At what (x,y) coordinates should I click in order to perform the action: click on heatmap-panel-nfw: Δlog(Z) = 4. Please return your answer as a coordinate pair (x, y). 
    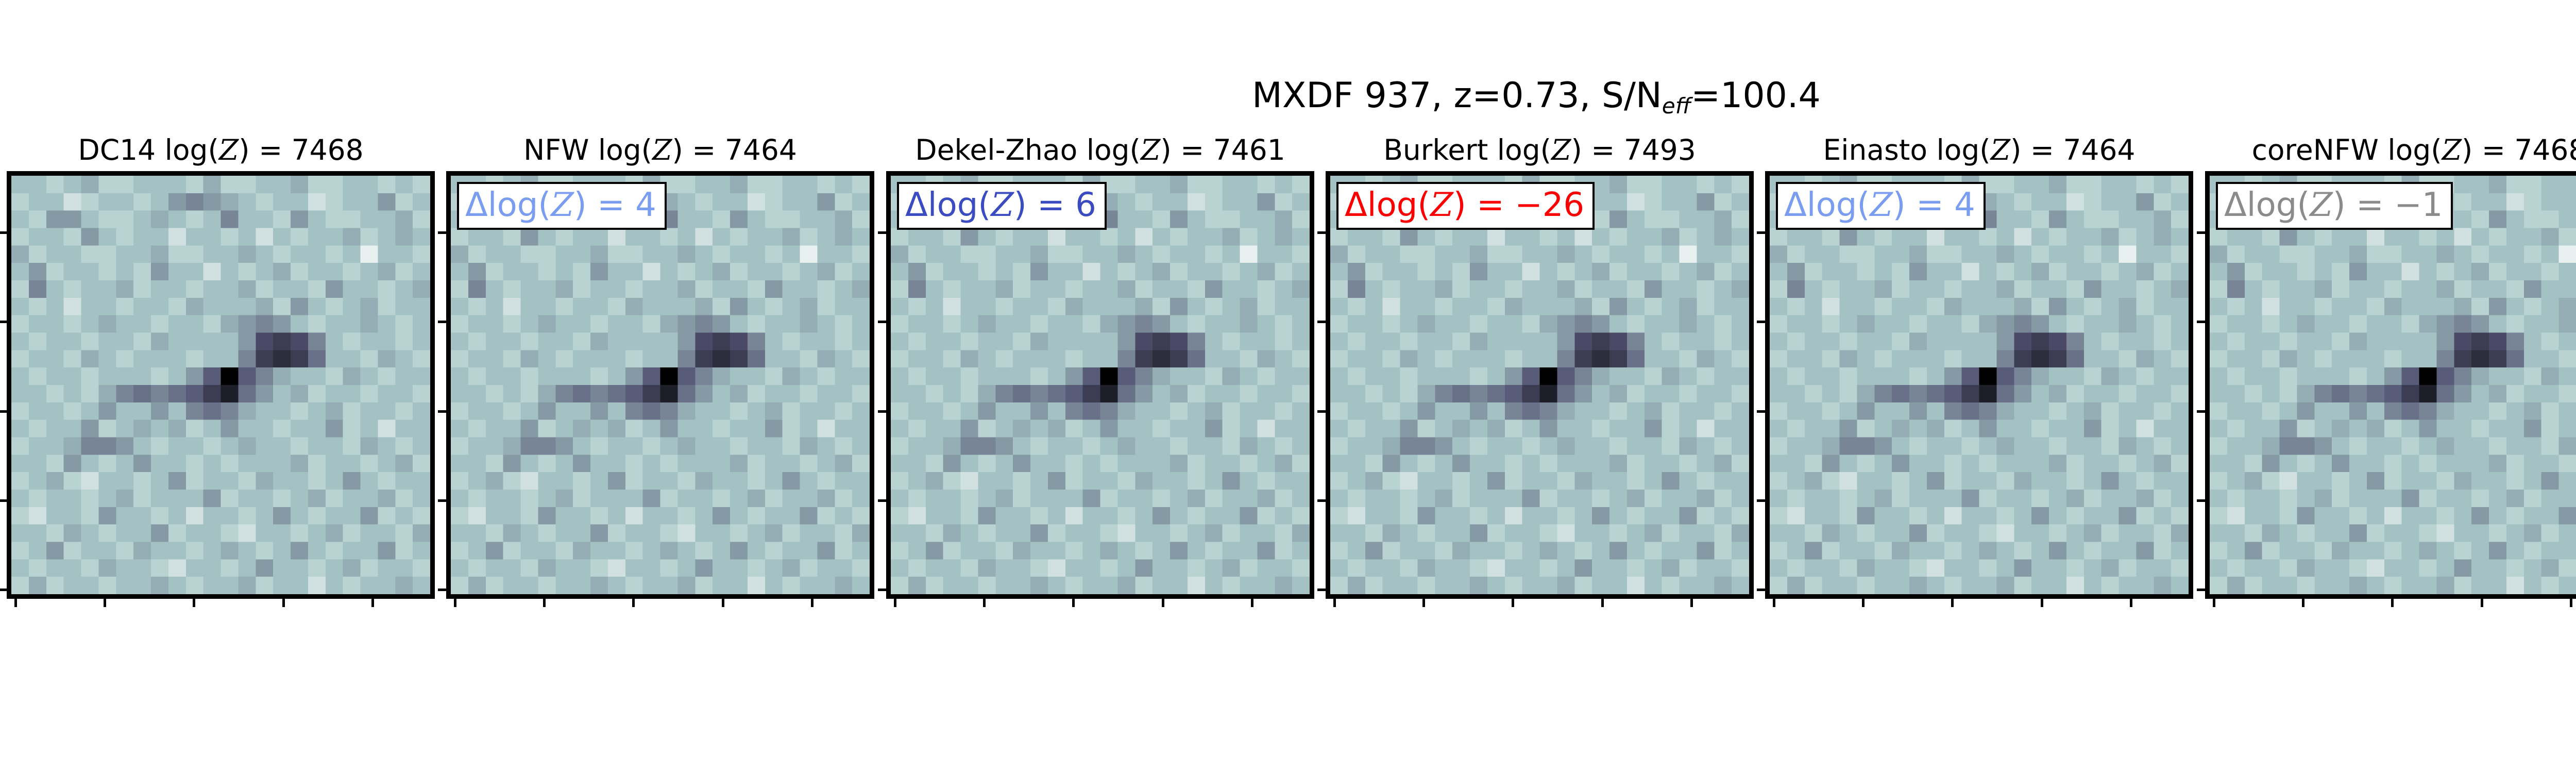
    Looking at the image, I should click on (660, 385).